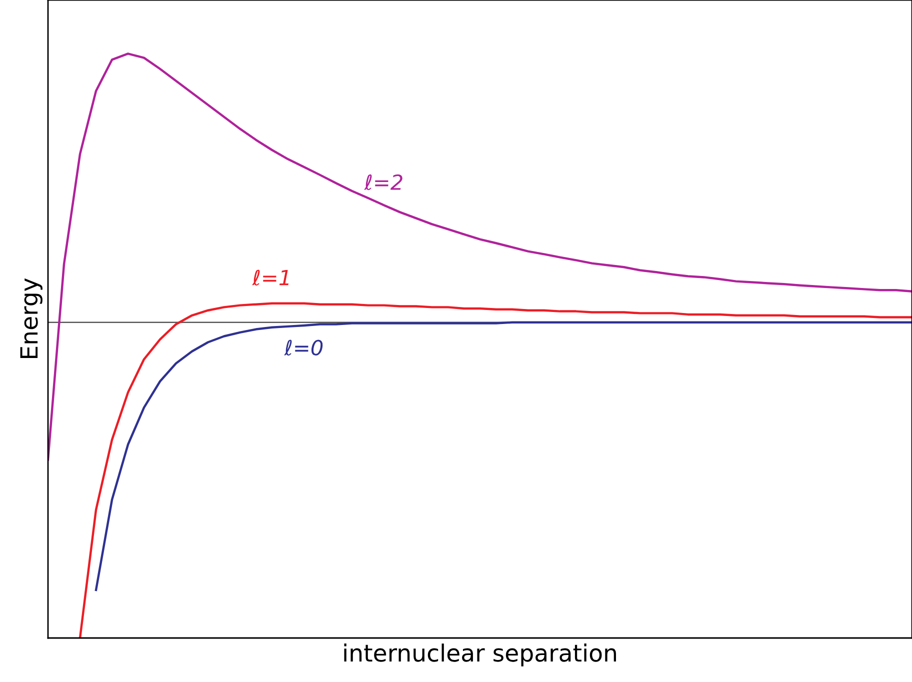 The height and width of the screenshot is (682, 912). Describe the element at coordinates (31, 318) in the screenshot. I see `y-axis-title: Energy` at that location.